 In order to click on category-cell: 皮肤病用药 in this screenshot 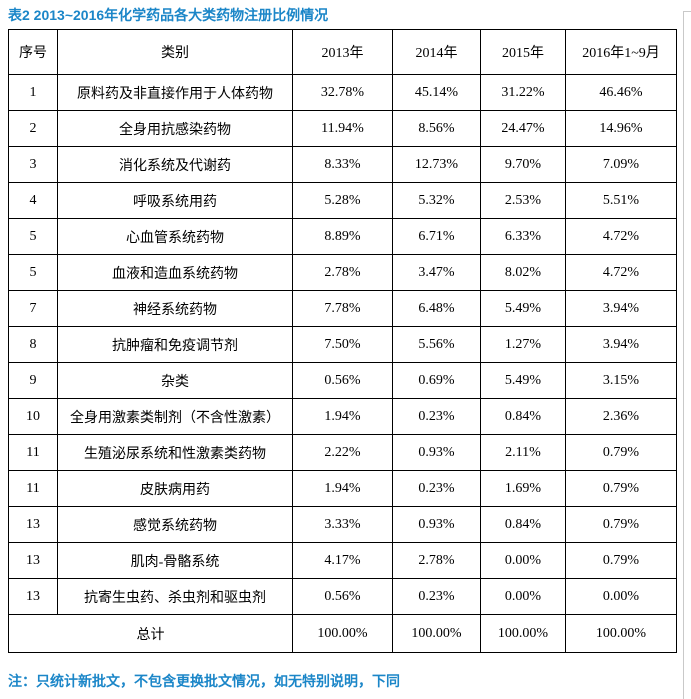, I will do `click(175, 488)`.